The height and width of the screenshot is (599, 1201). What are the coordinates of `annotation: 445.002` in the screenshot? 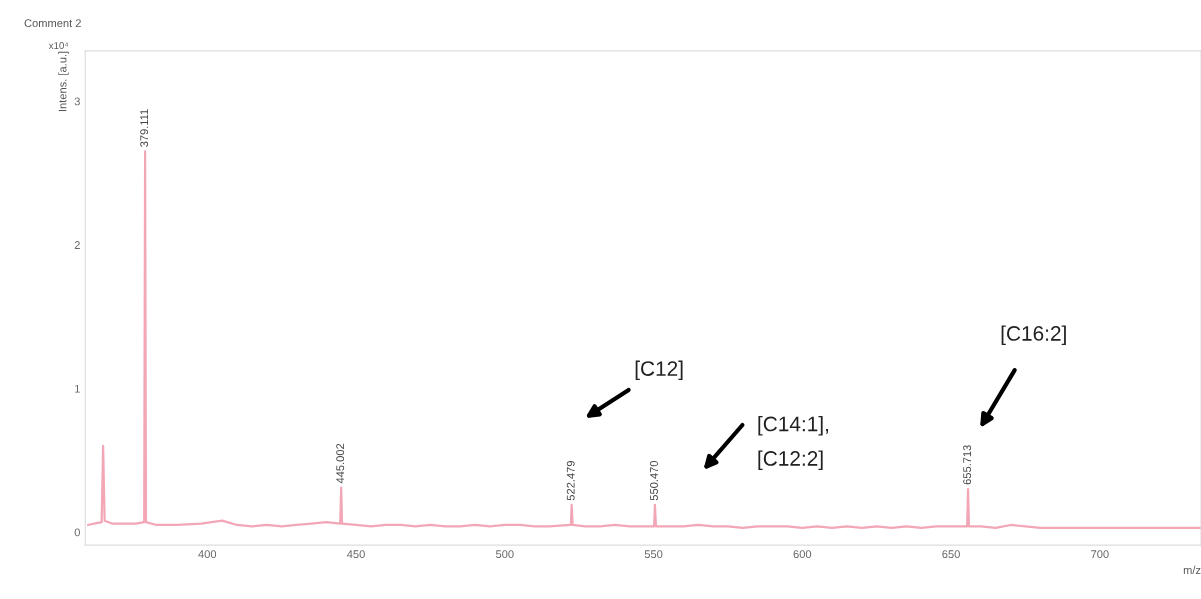 It's located at (340, 463).